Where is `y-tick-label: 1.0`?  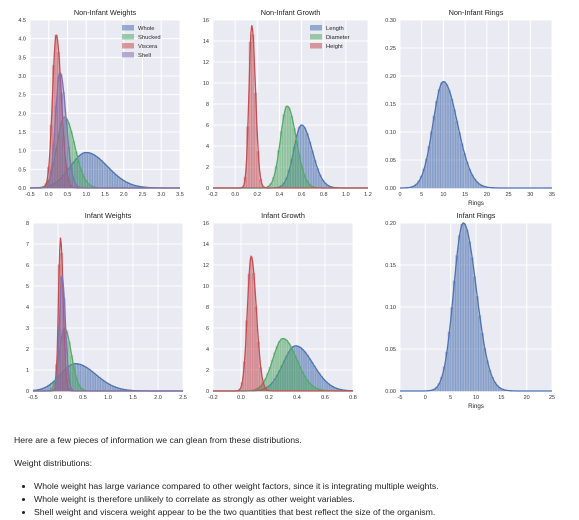 y-tick-label: 1.0 is located at coordinates (22, 152).